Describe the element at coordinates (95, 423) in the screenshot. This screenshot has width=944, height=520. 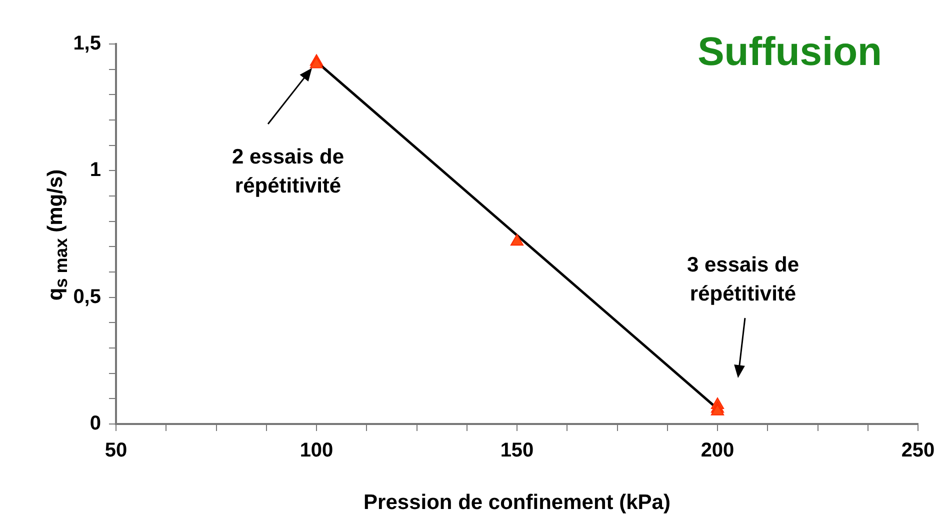
I see `y-tick-label: 0` at that location.